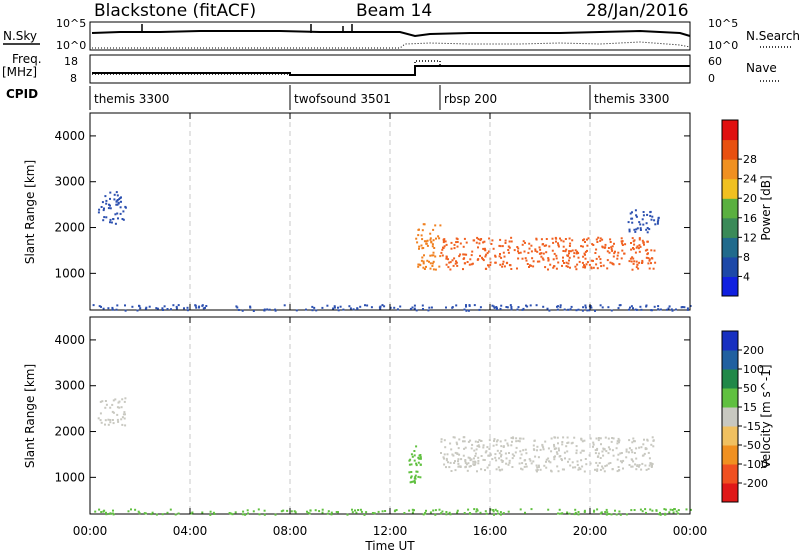 Image resolution: width=800 pixels, height=554 pixels. What do you see at coordinates (490, 531) in the screenshot?
I see `x-tick-label: 16:00` at bounding box center [490, 531].